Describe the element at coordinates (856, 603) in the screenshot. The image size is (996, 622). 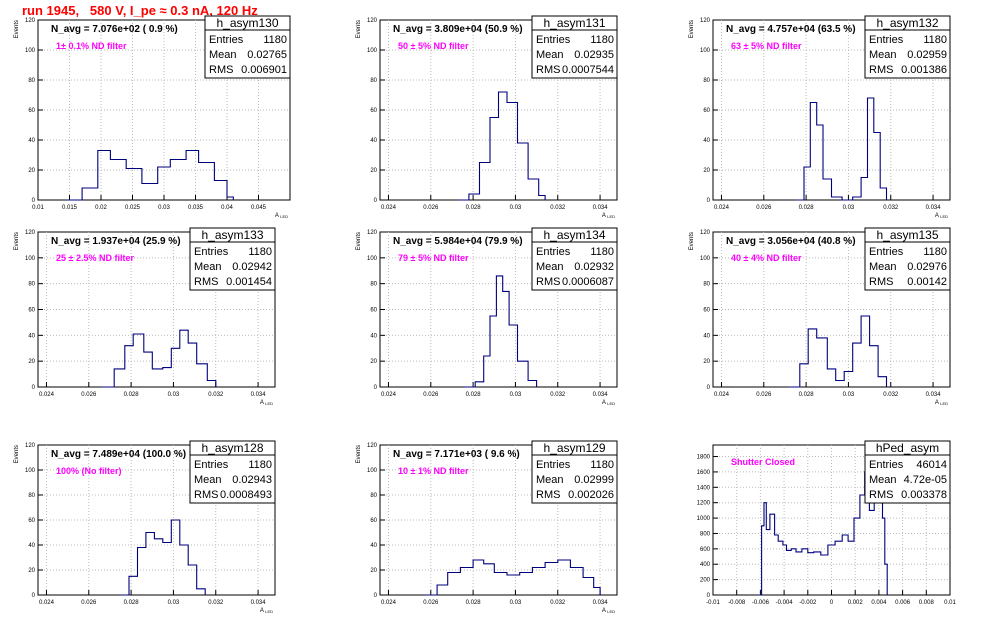
I see `x-tick-label: 0.002` at that location.